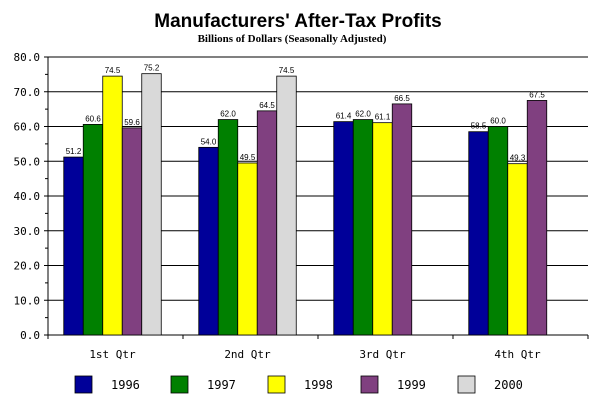 Image resolution: width=600 pixels, height=400 pixels. Describe the element at coordinates (537, 94) in the screenshot. I see `data-label: 67.5` at that location.